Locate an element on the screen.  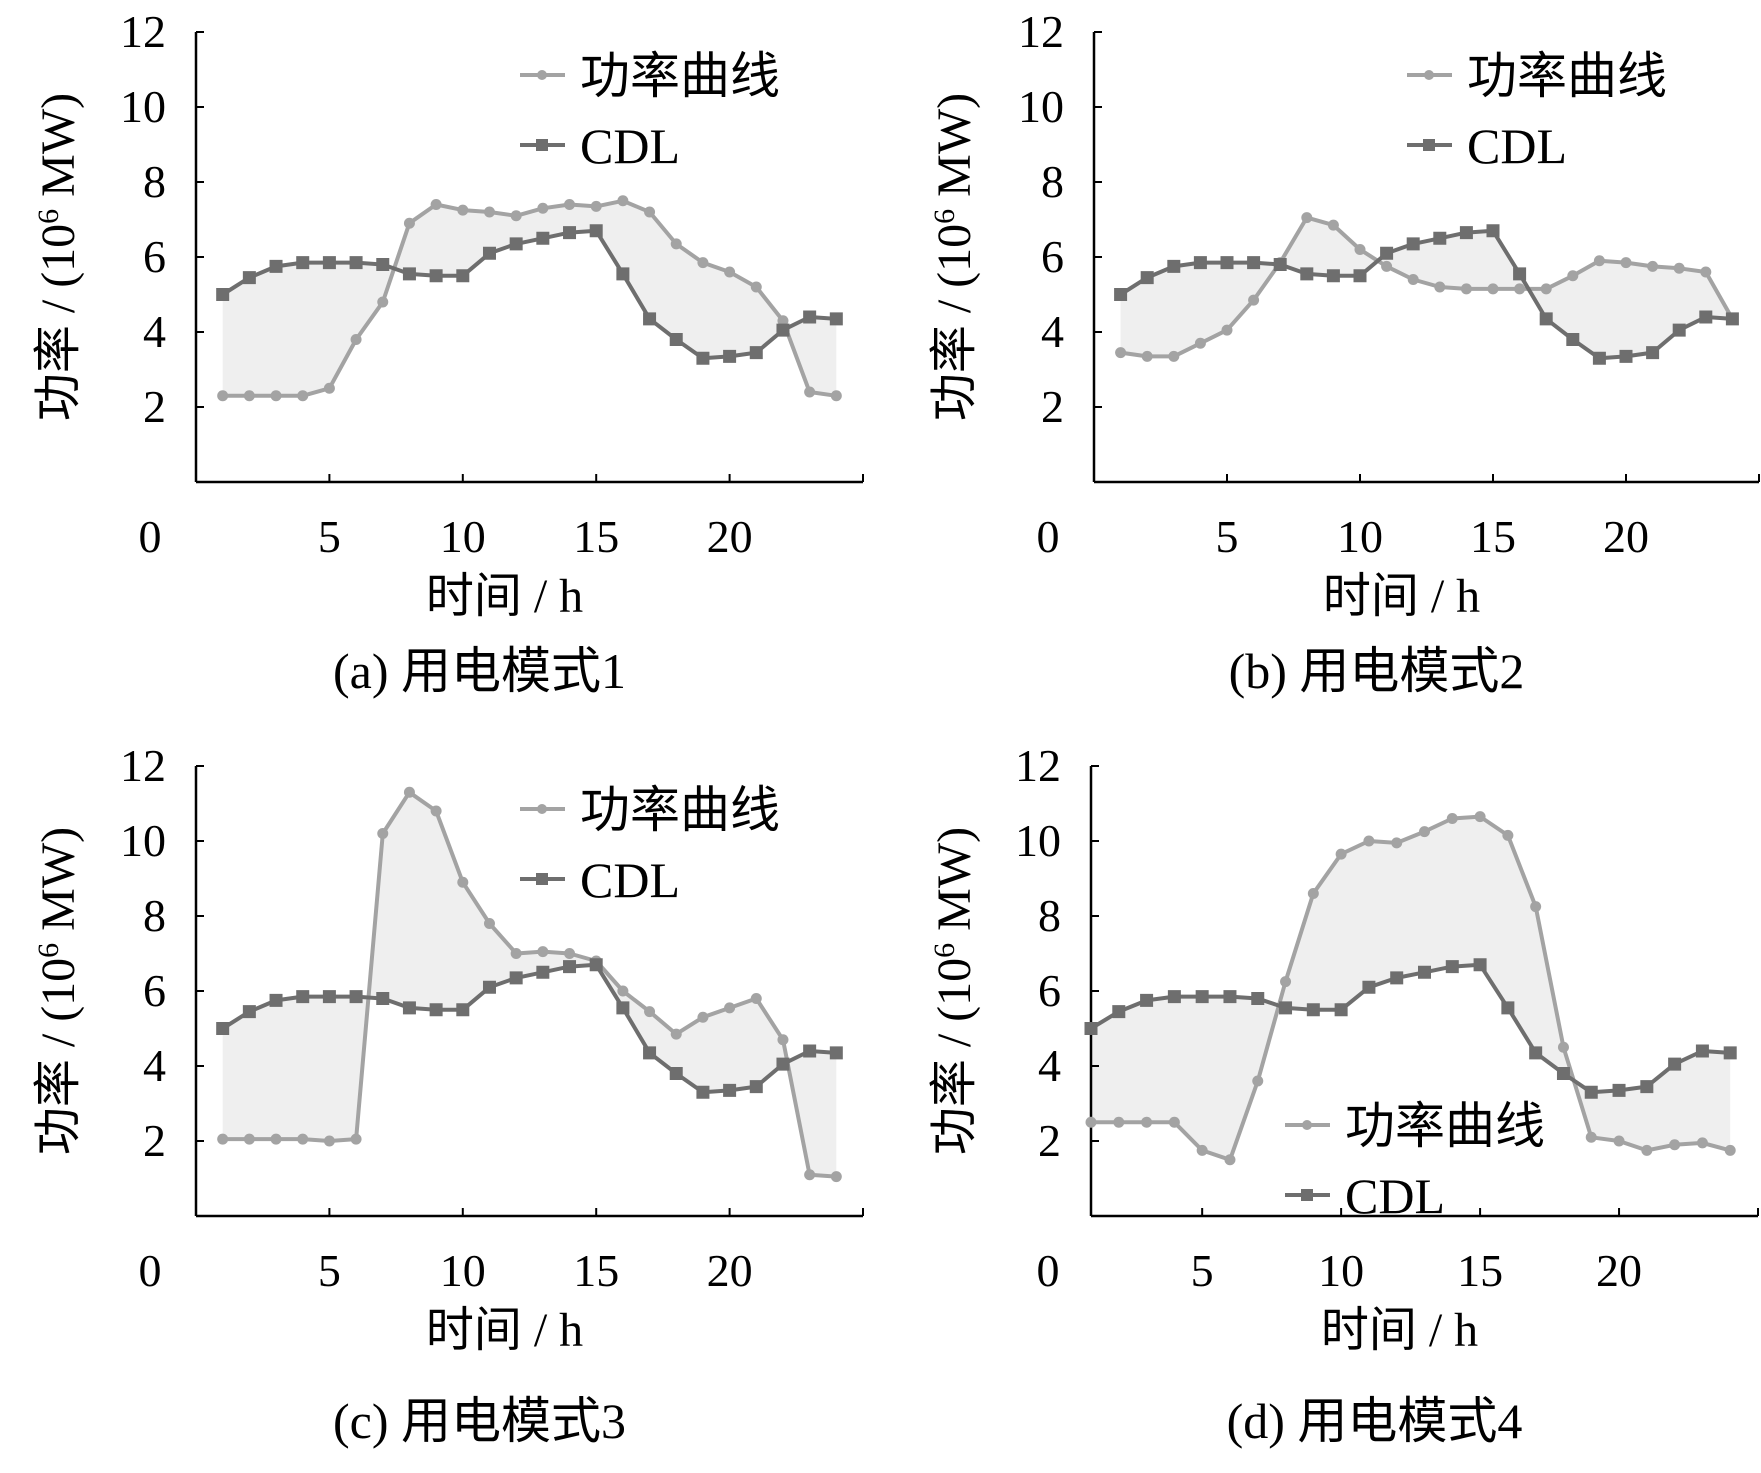
x-tick-label: 0 is located at coordinates (1048, 1270).